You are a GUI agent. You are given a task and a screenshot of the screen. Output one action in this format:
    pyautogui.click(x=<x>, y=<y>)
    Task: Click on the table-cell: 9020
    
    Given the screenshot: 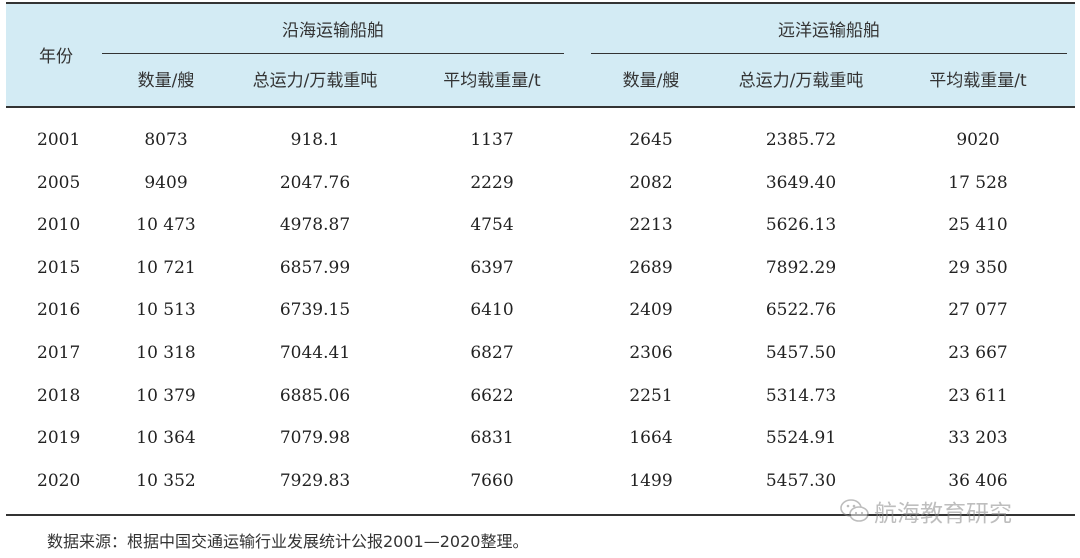 What is the action you would take?
    pyautogui.click(x=978, y=140)
    